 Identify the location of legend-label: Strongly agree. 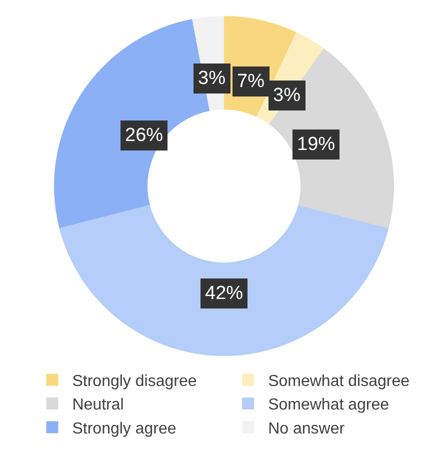
(124, 429).